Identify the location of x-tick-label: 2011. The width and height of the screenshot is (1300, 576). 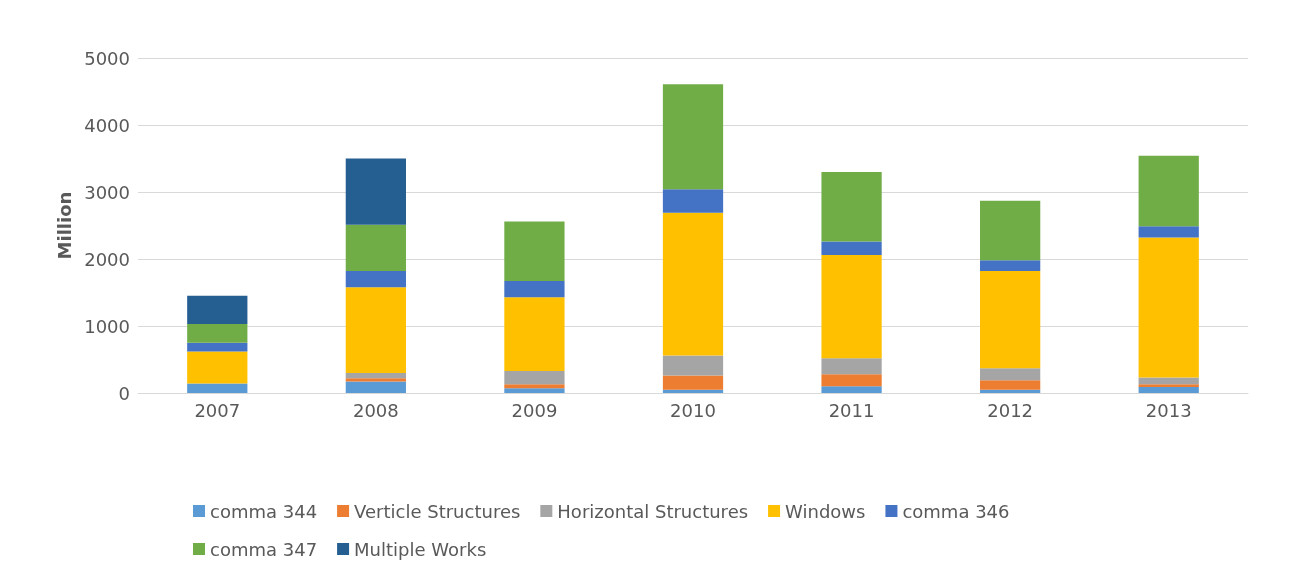
(851, 410).